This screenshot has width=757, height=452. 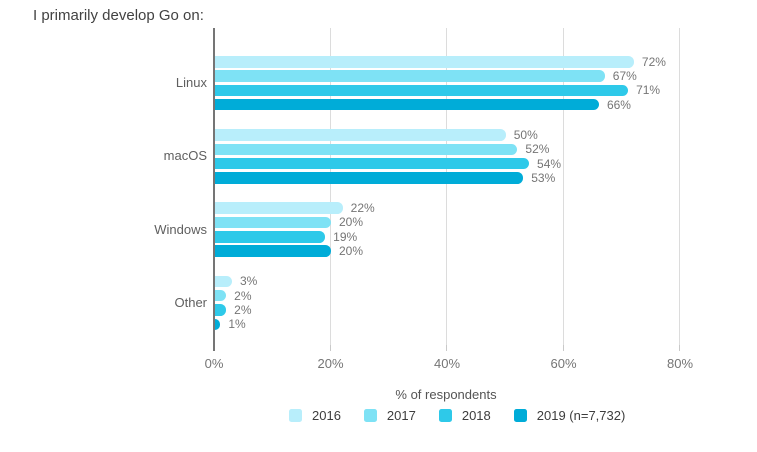 What do you see at coordinates (223, 281) in the screenshot?
I see `bar-other-2016` at bounding box center [223, 281].